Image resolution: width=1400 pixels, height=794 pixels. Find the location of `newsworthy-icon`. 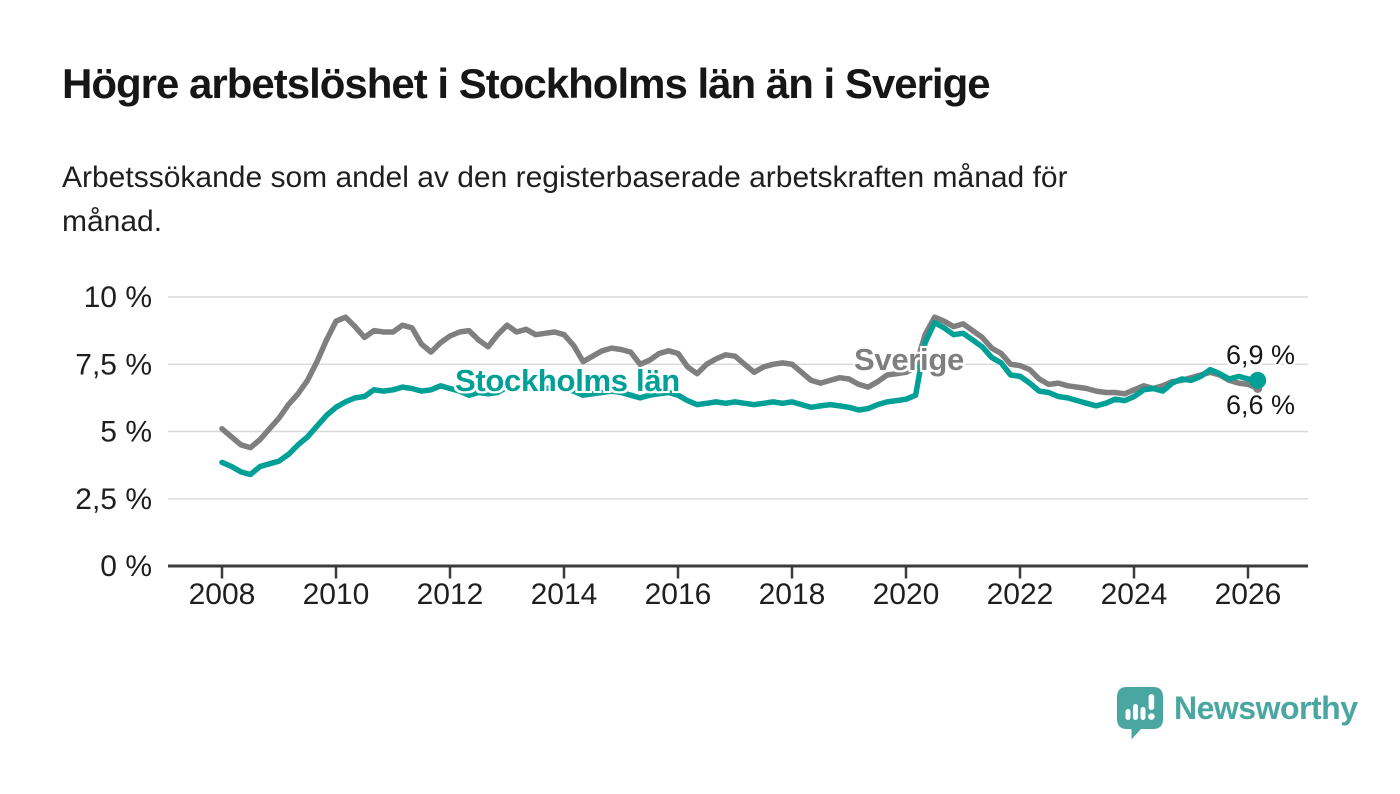

newsworthy-icon is located at coordinates (1140, 713).